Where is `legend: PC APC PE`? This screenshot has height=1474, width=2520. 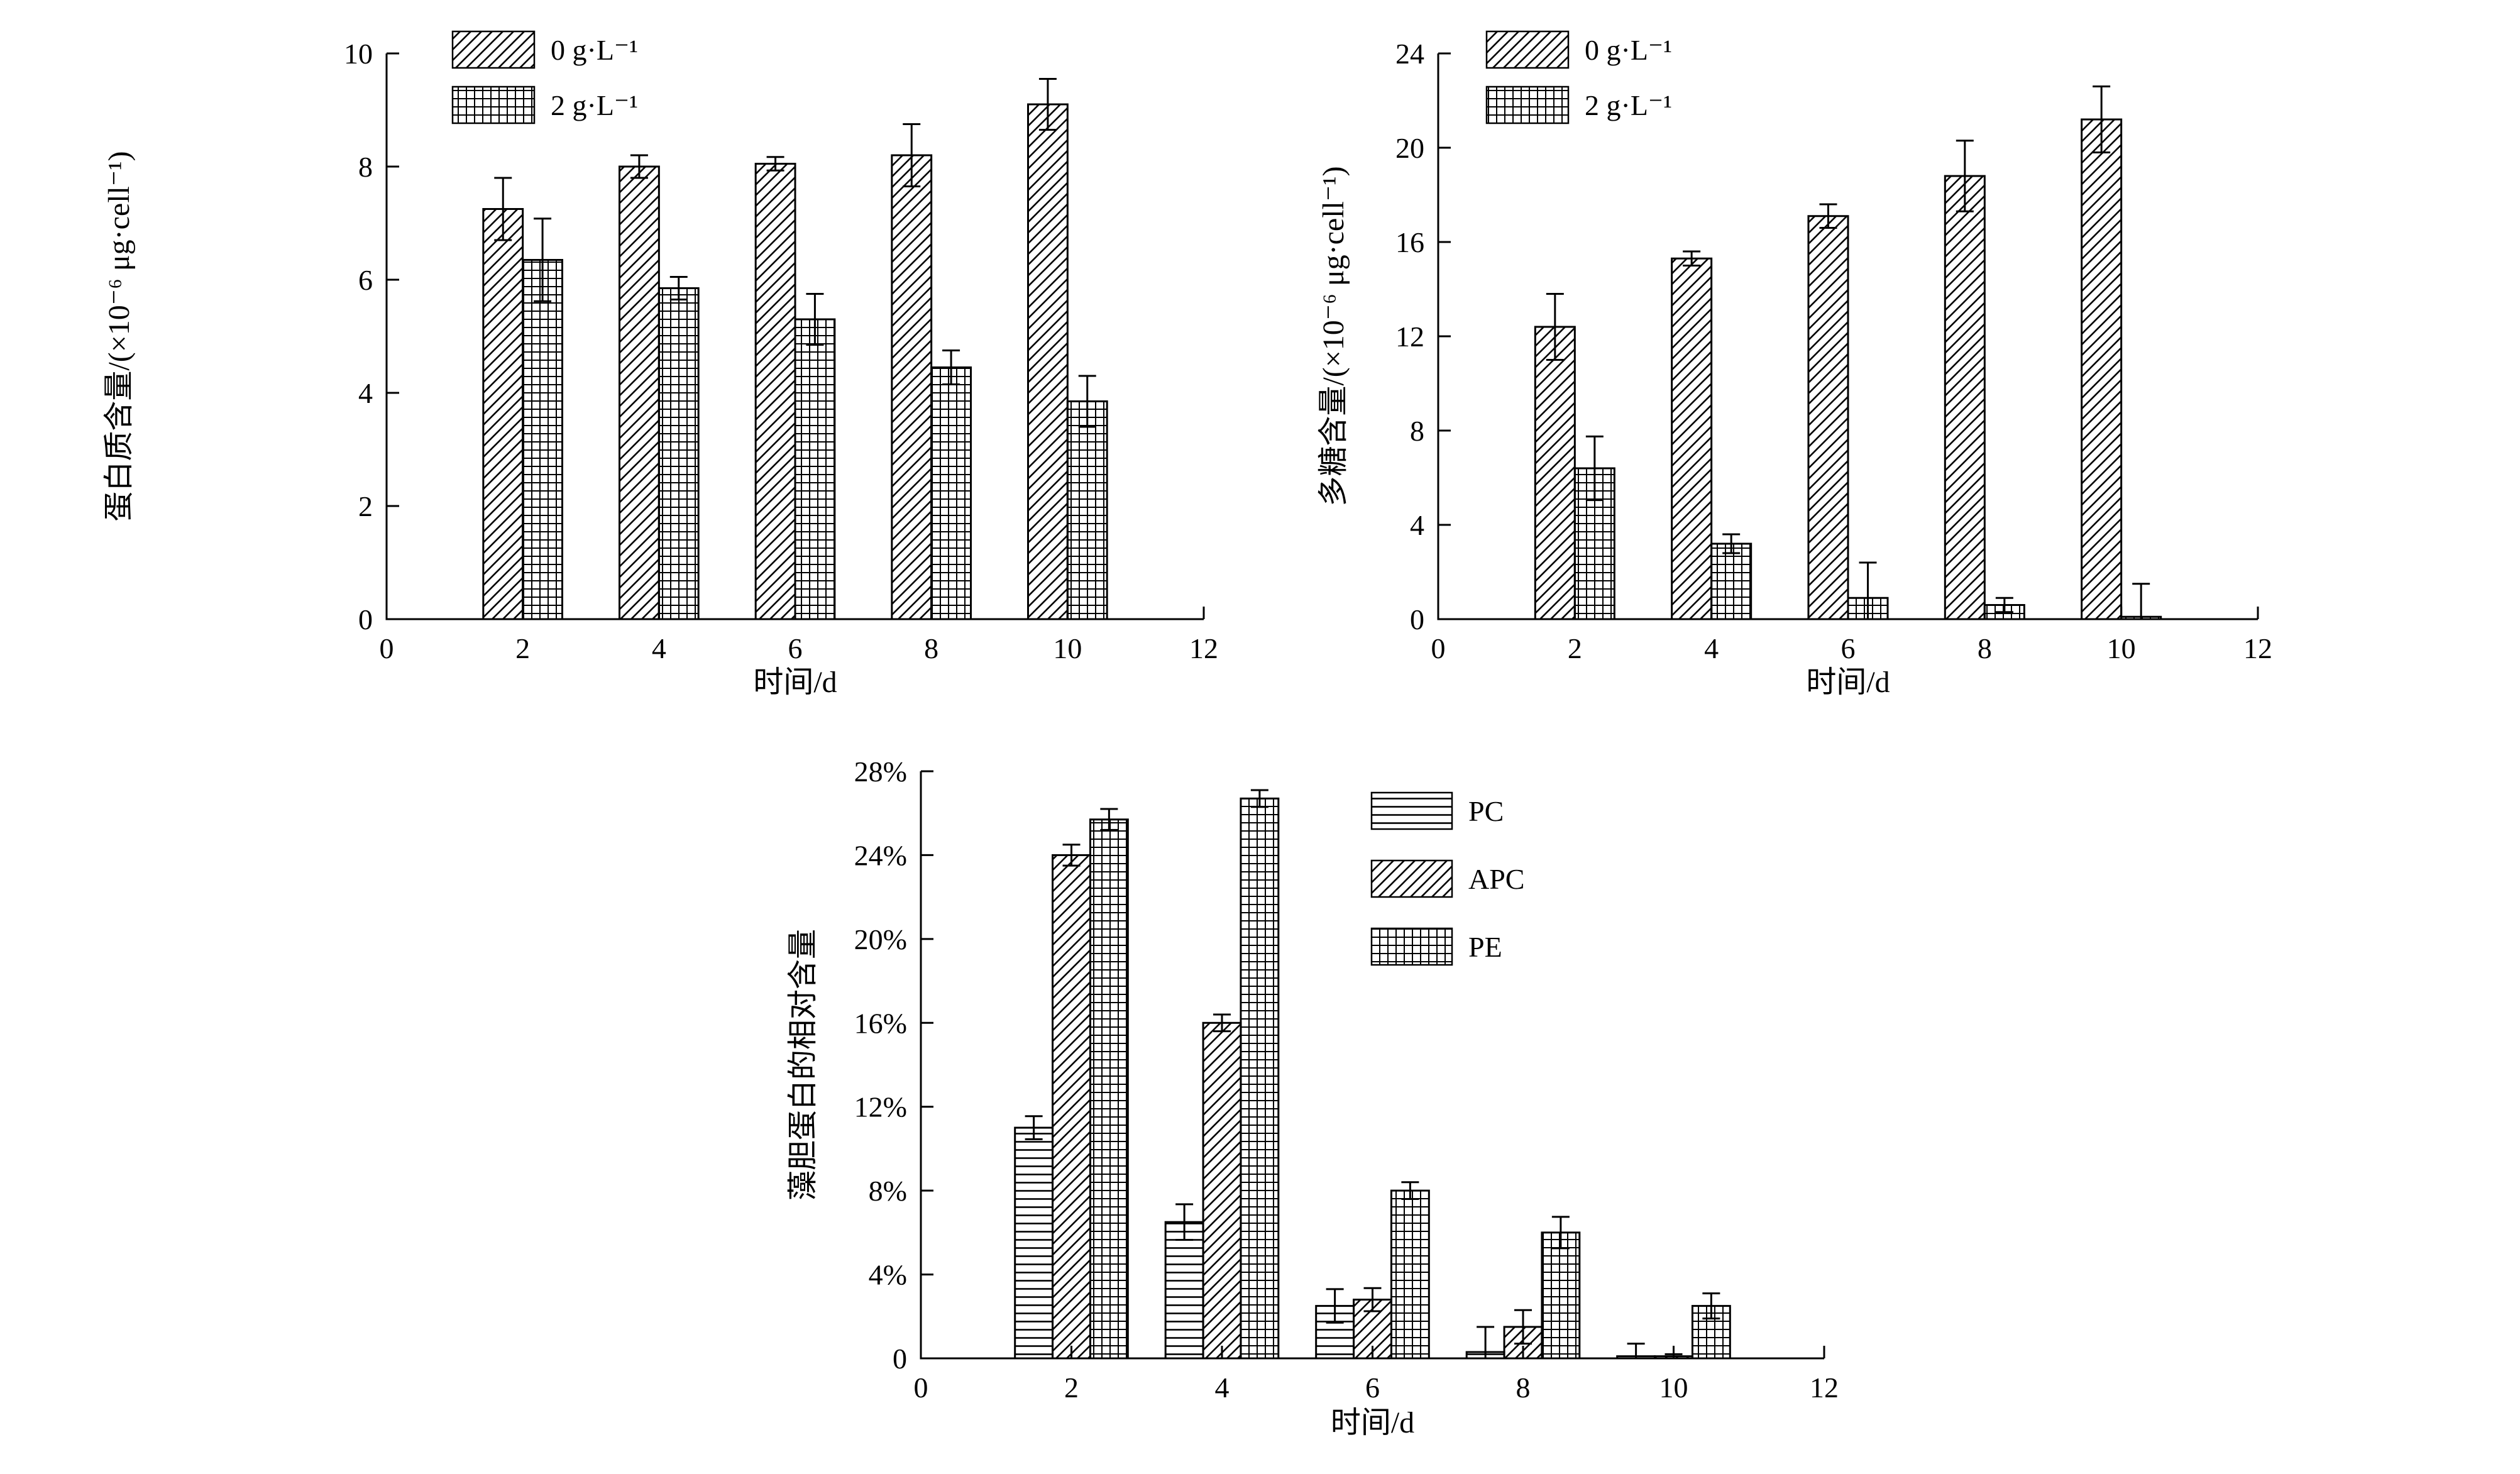
legend: PC APC PE is located at coordinates (1447, 878).